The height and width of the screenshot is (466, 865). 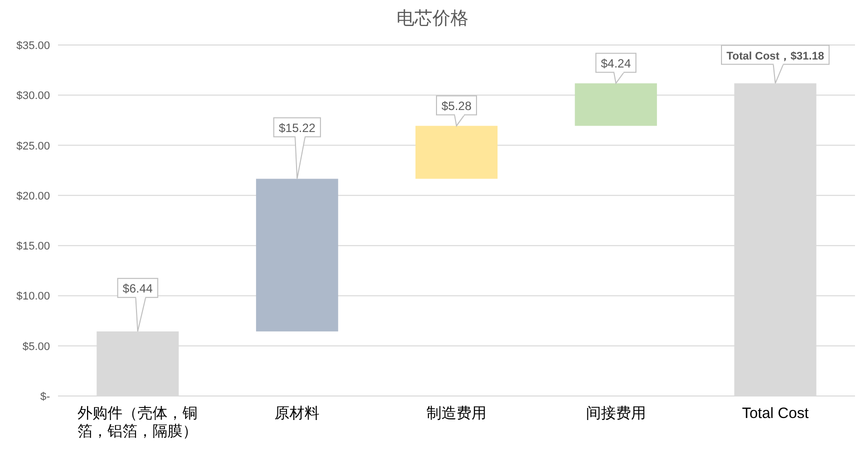 What do you see at coordinates (33, 96) in the screenshot?
I see `y-tick-label: $30.00` at bounding box center [33, 96].